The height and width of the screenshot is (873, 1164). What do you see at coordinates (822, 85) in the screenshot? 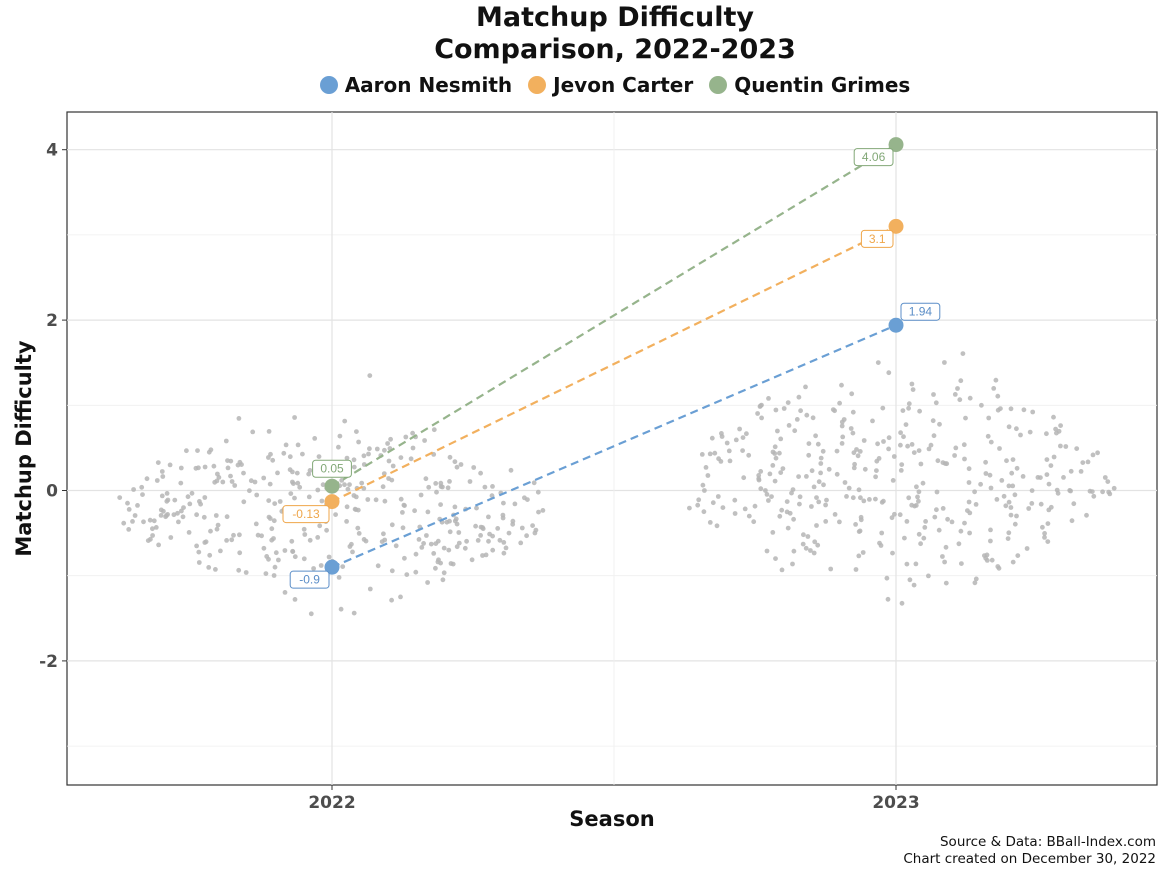
I see `legend-label-quentin-grimes: Quentin Grimes` at bounding box center [822, 85].